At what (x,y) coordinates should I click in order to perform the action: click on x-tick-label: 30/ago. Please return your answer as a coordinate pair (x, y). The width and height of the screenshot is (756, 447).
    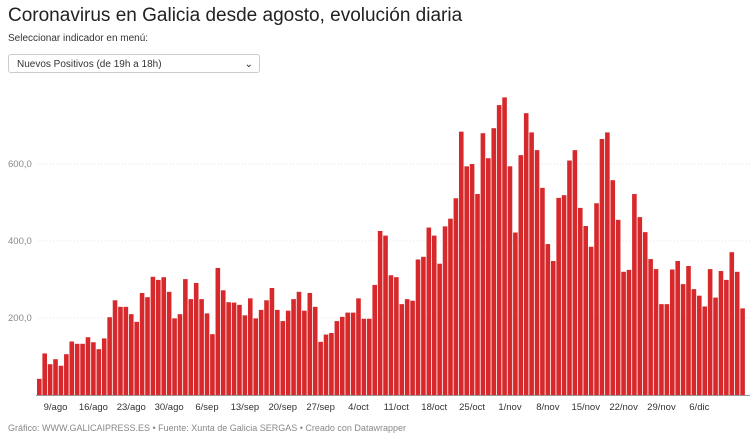
    Looking at the image, I should click on (169, 407).